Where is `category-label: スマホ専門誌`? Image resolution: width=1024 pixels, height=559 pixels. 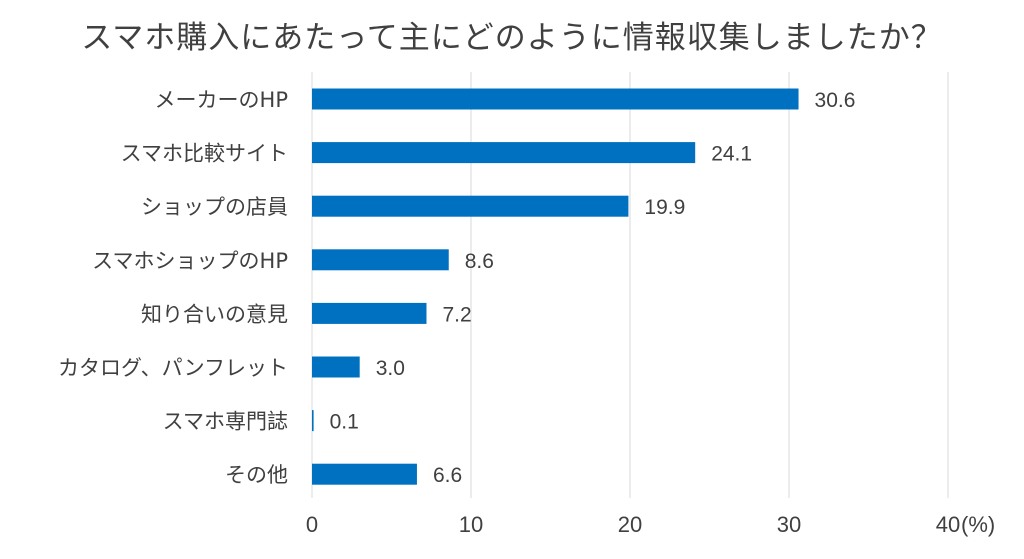 category-label: スマホ専門誌 is located at coordinates (225, 422).